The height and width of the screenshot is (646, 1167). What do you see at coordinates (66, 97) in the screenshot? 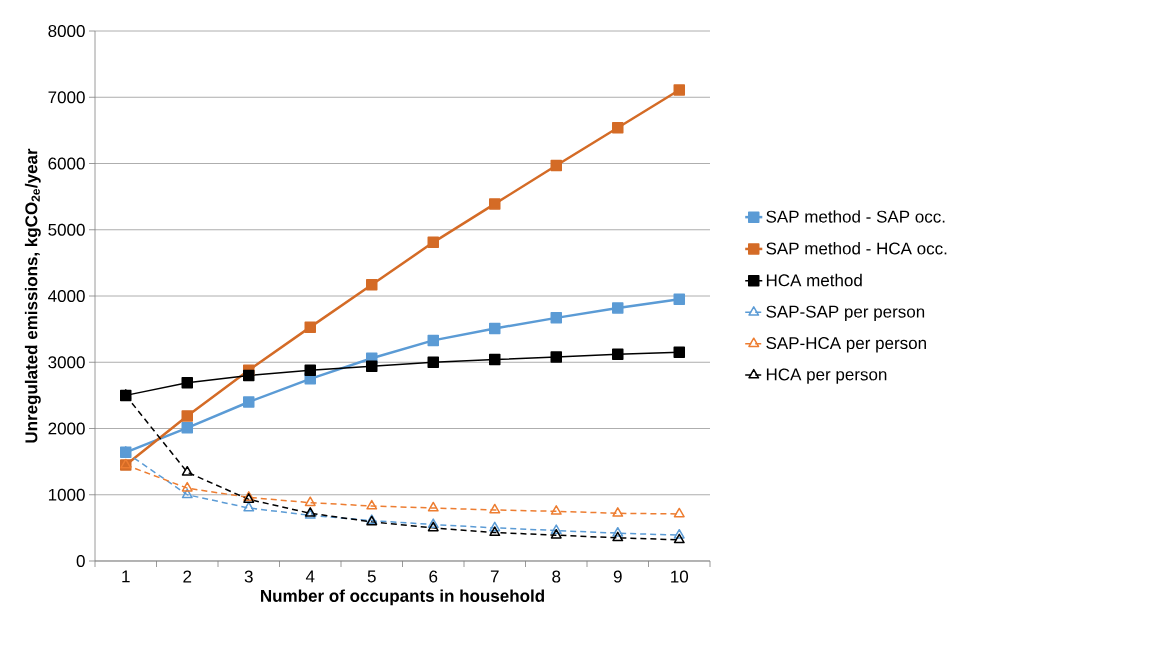
I see `y-tick-label: 7000` at bounding box center [66, 97].